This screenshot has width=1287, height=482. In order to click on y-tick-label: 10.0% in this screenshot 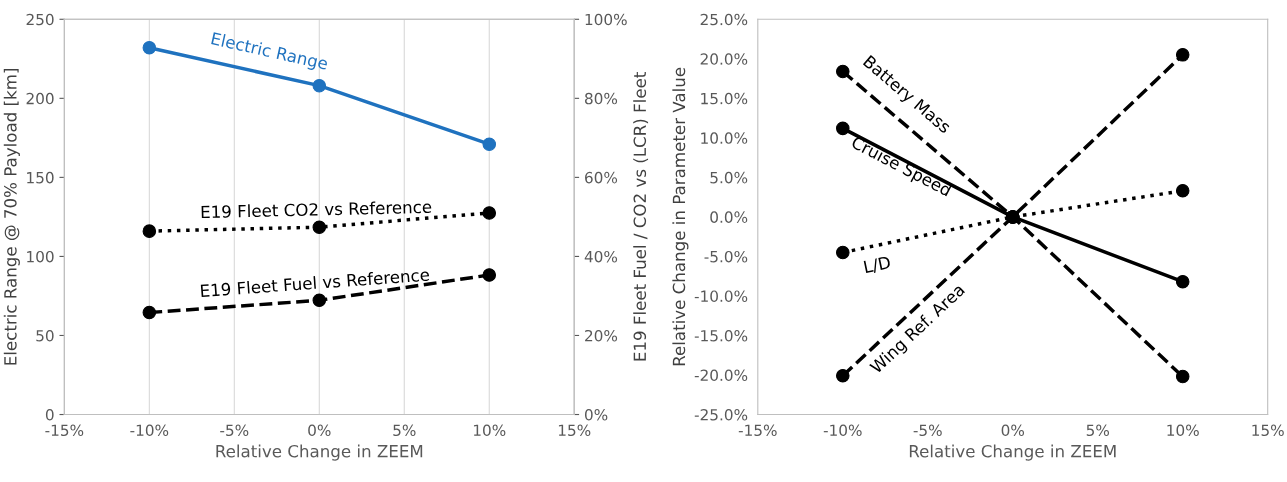, I will do `click(724, 138)`.